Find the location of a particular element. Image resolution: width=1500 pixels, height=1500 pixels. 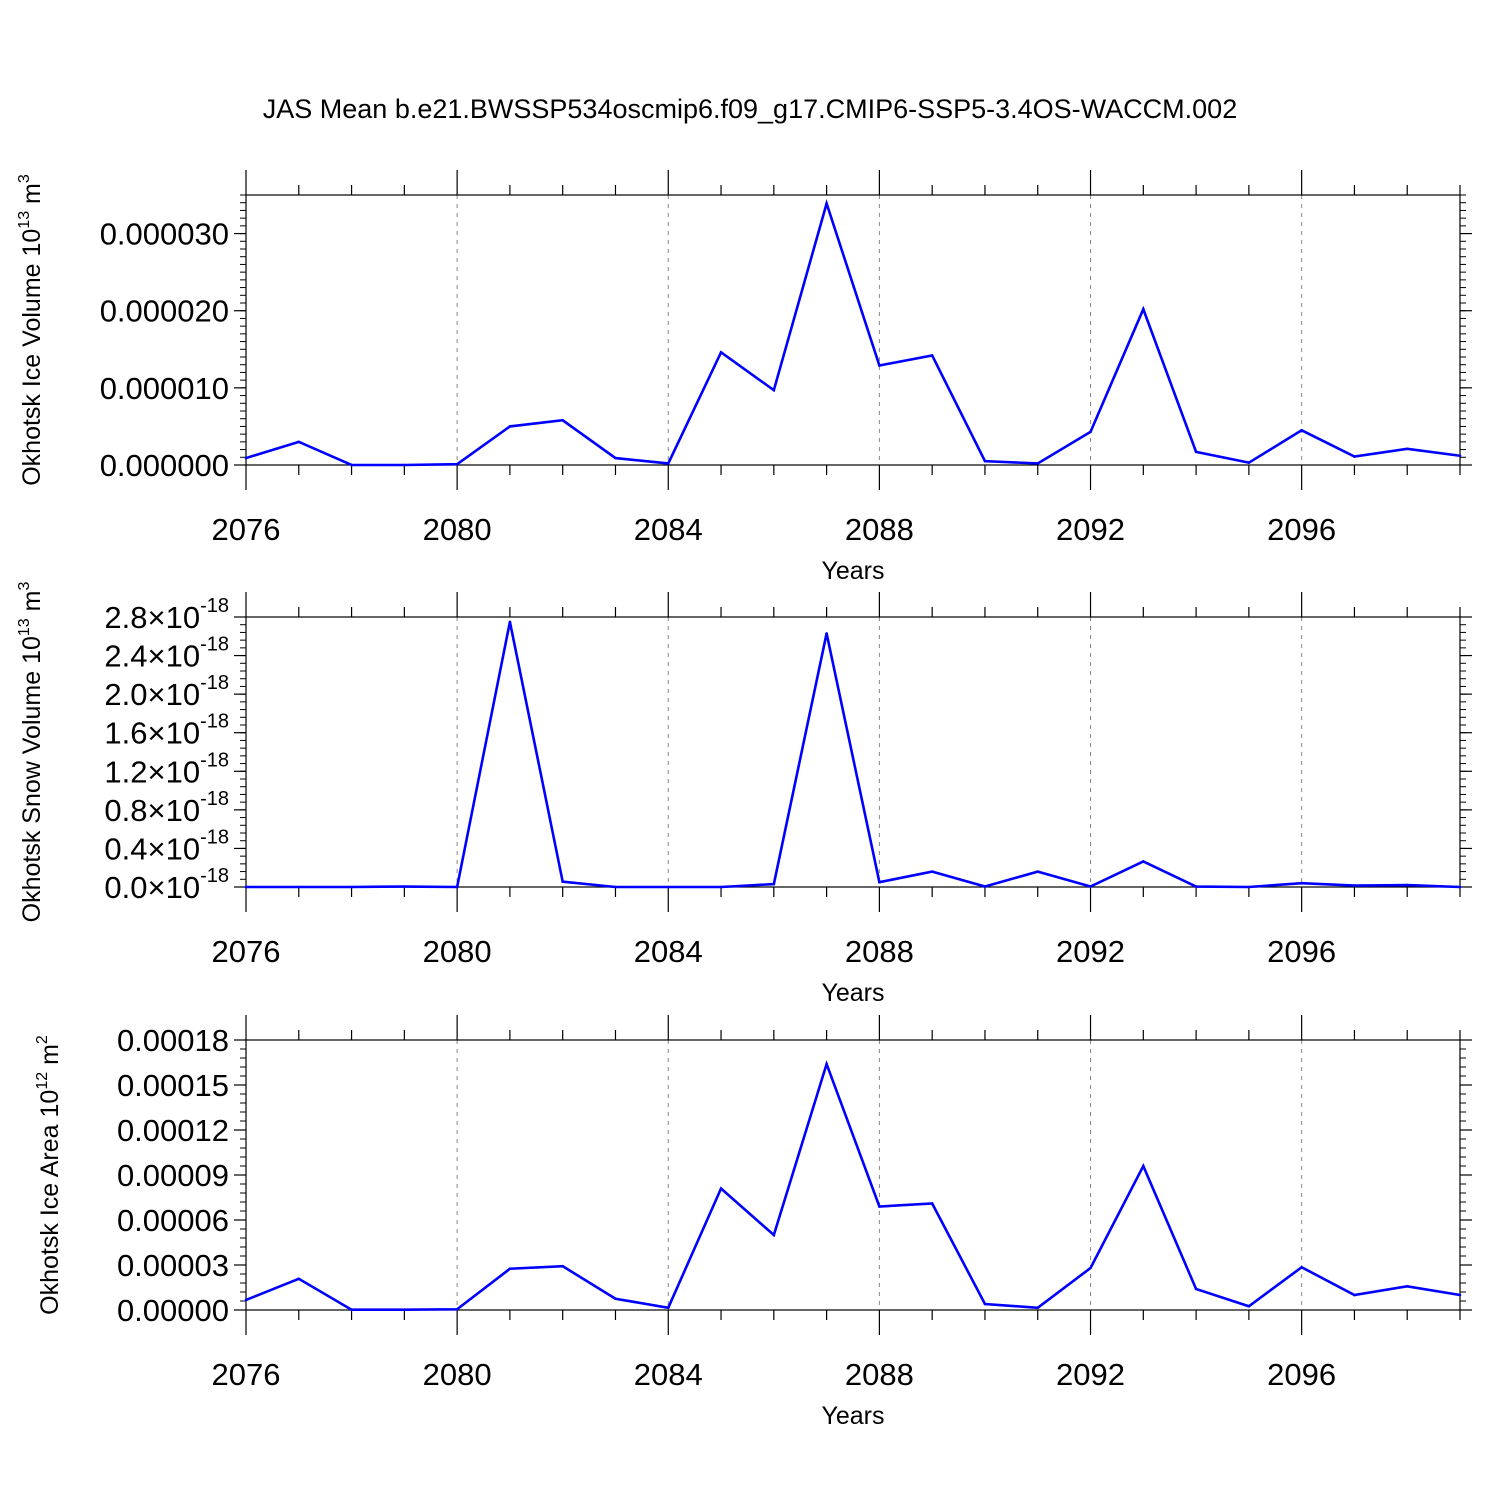

y-tick-label: 0.000000 is located at coordinates (164, 465).